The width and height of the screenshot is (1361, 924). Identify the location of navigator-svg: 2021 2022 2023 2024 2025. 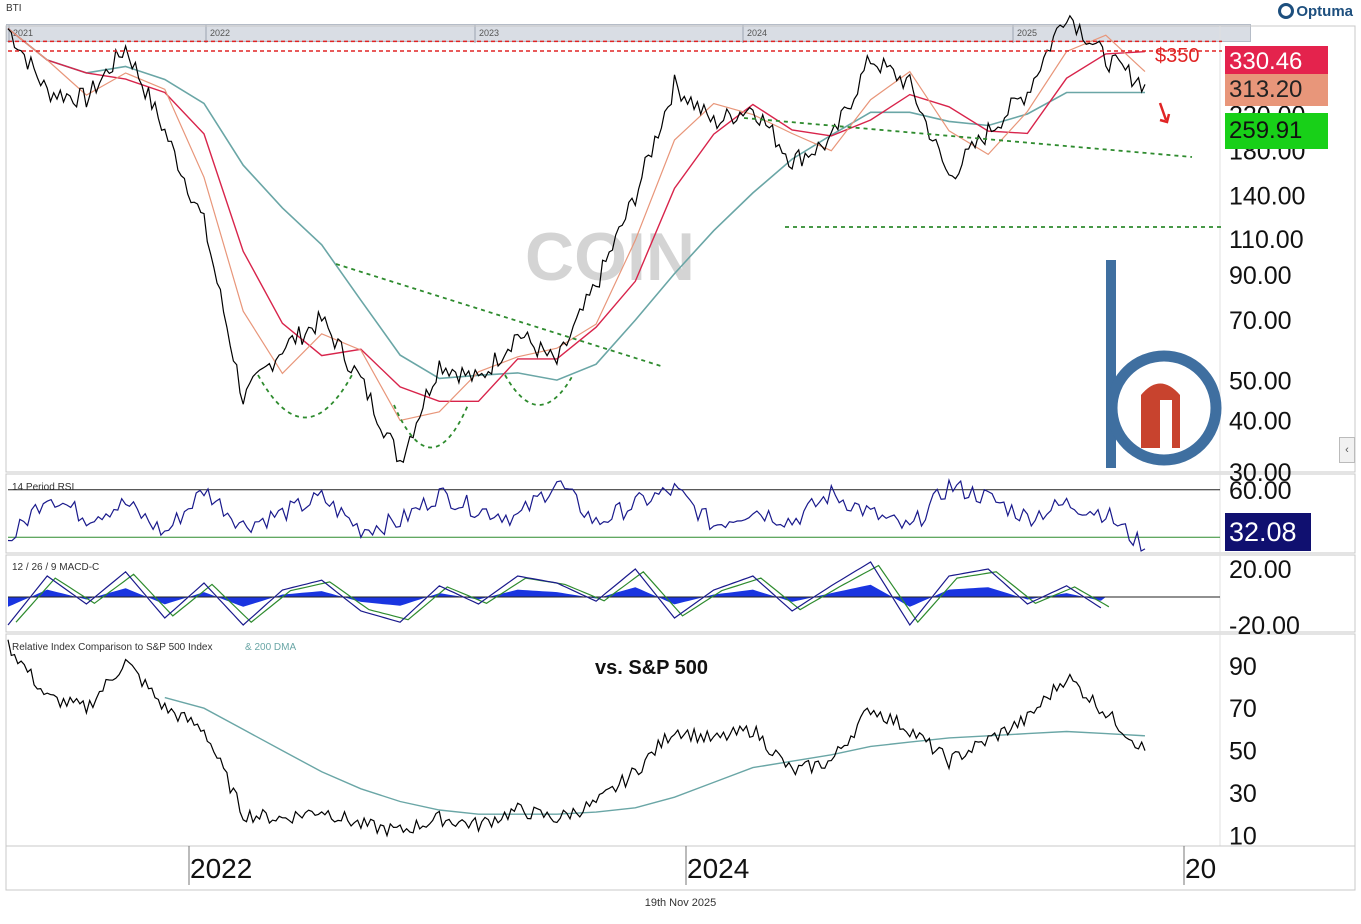
(522, 34).